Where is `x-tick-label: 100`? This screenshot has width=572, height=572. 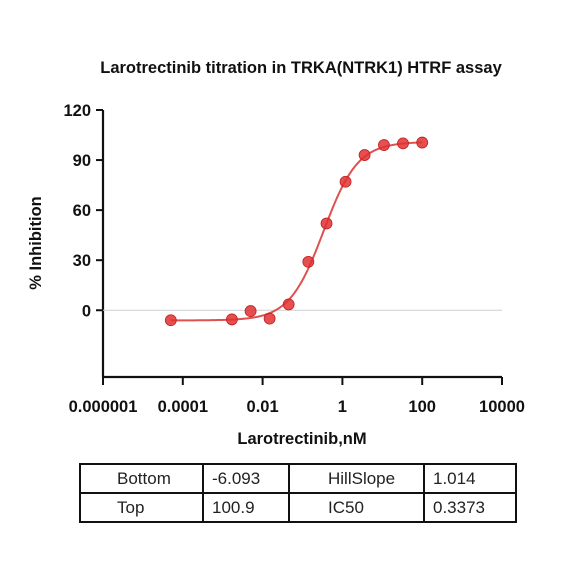
x-tick-label: 100 is located at coordinates (422, 407).